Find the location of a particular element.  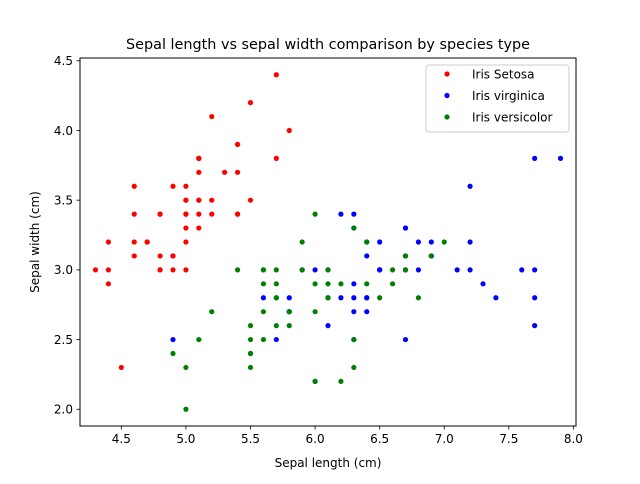

y-tick-label: 3.5 is located at coordinates (63, 200).